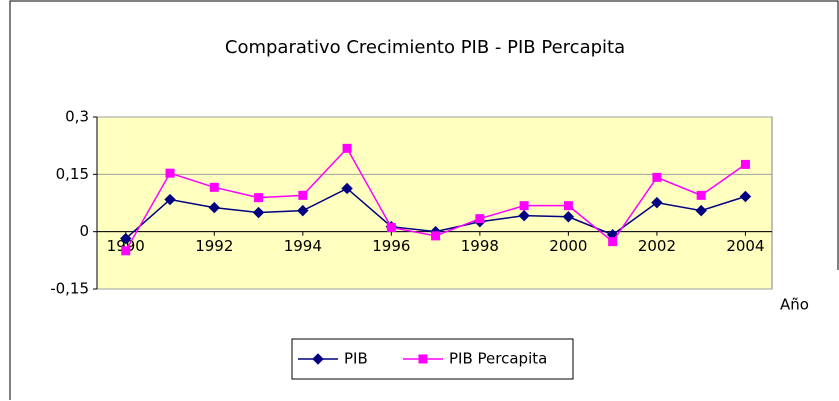 This screenshot has height=401, width=839. What do you see at coordinates (657, 246) in the screenshot?
I see `x-tick-label: 2002` at bounding box center [657, 246].